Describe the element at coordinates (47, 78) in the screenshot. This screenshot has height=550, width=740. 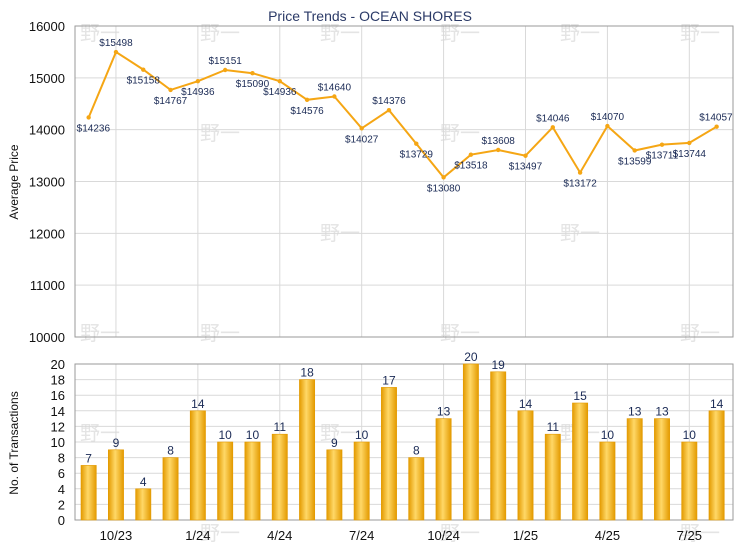
I see `price-y-tick-label: 15000` at that location.